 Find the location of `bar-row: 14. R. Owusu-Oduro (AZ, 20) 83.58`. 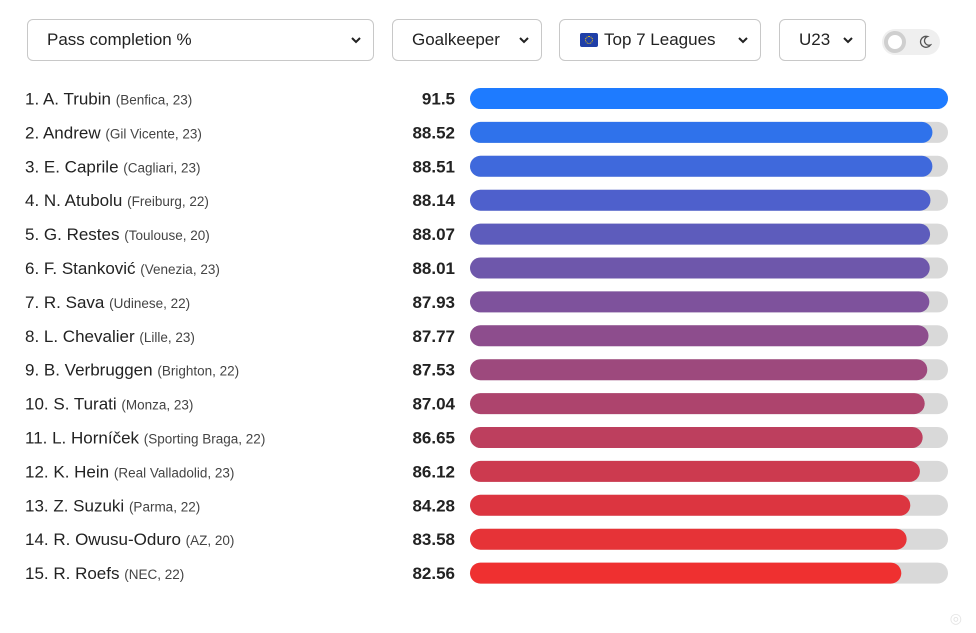

bar-row: 14. R. Owusu-Oduro (AZ, 20) 83.58 is located at coordinates (486, 539).